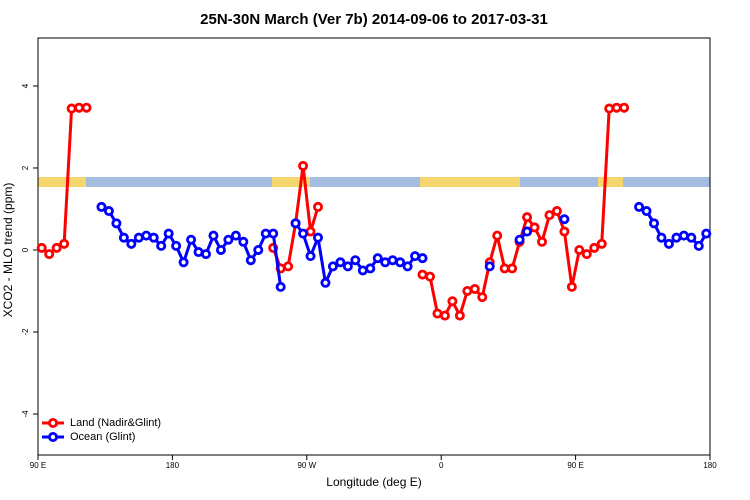 The width and height of the screenshot is (750, 500). I want to click on y-tick-label: 2, so click(25, 167).